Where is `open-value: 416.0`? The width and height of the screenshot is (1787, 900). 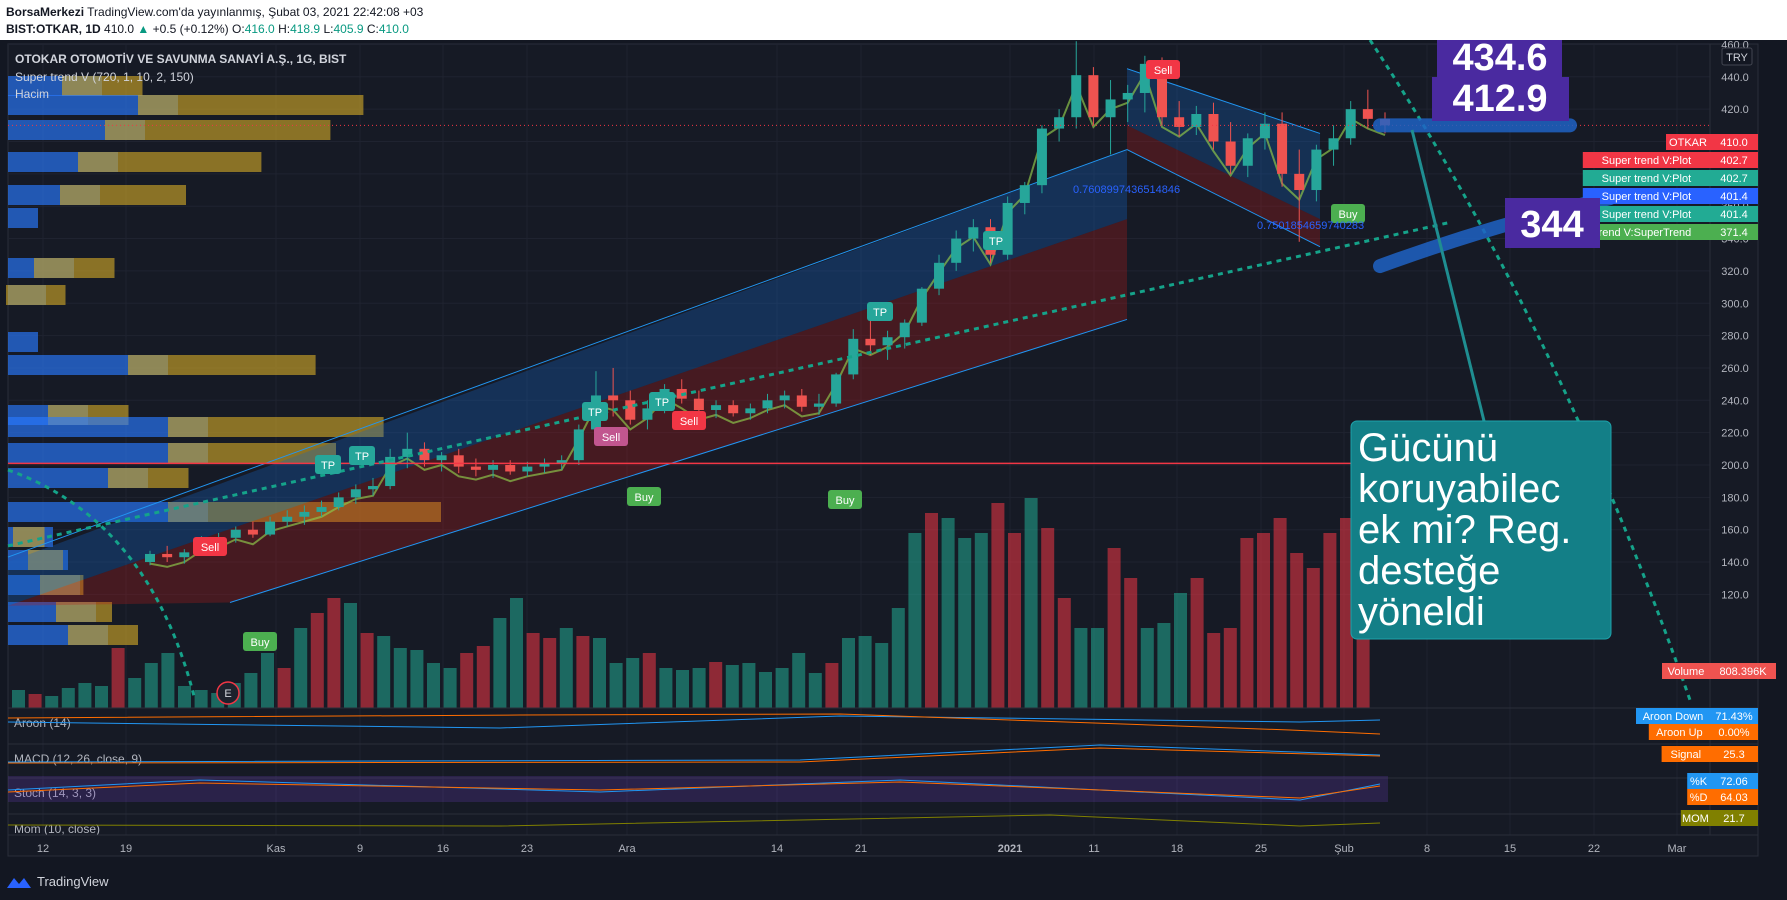 open-value: 416.0 is located at coordinates (259, 29).